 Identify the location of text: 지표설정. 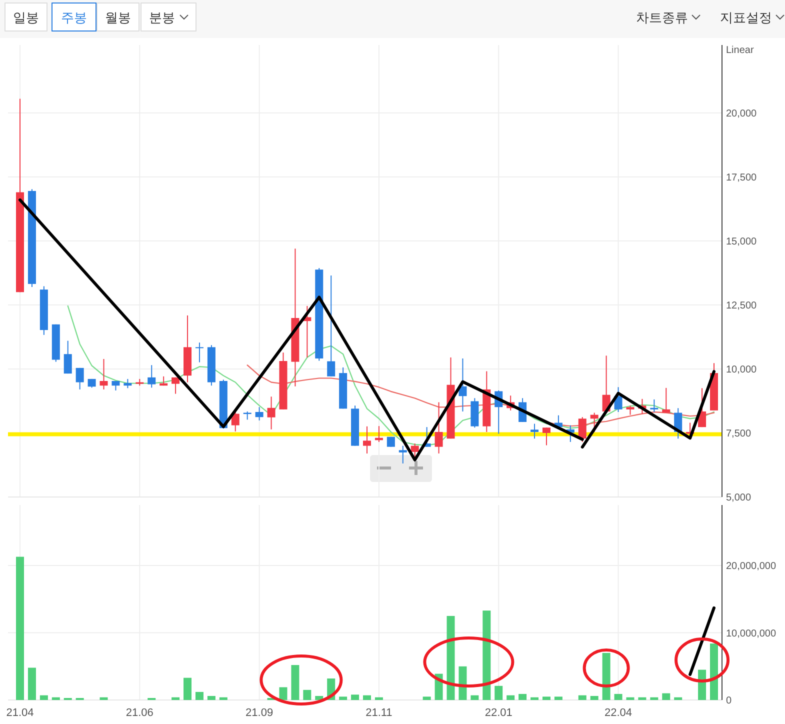
(746, 17).